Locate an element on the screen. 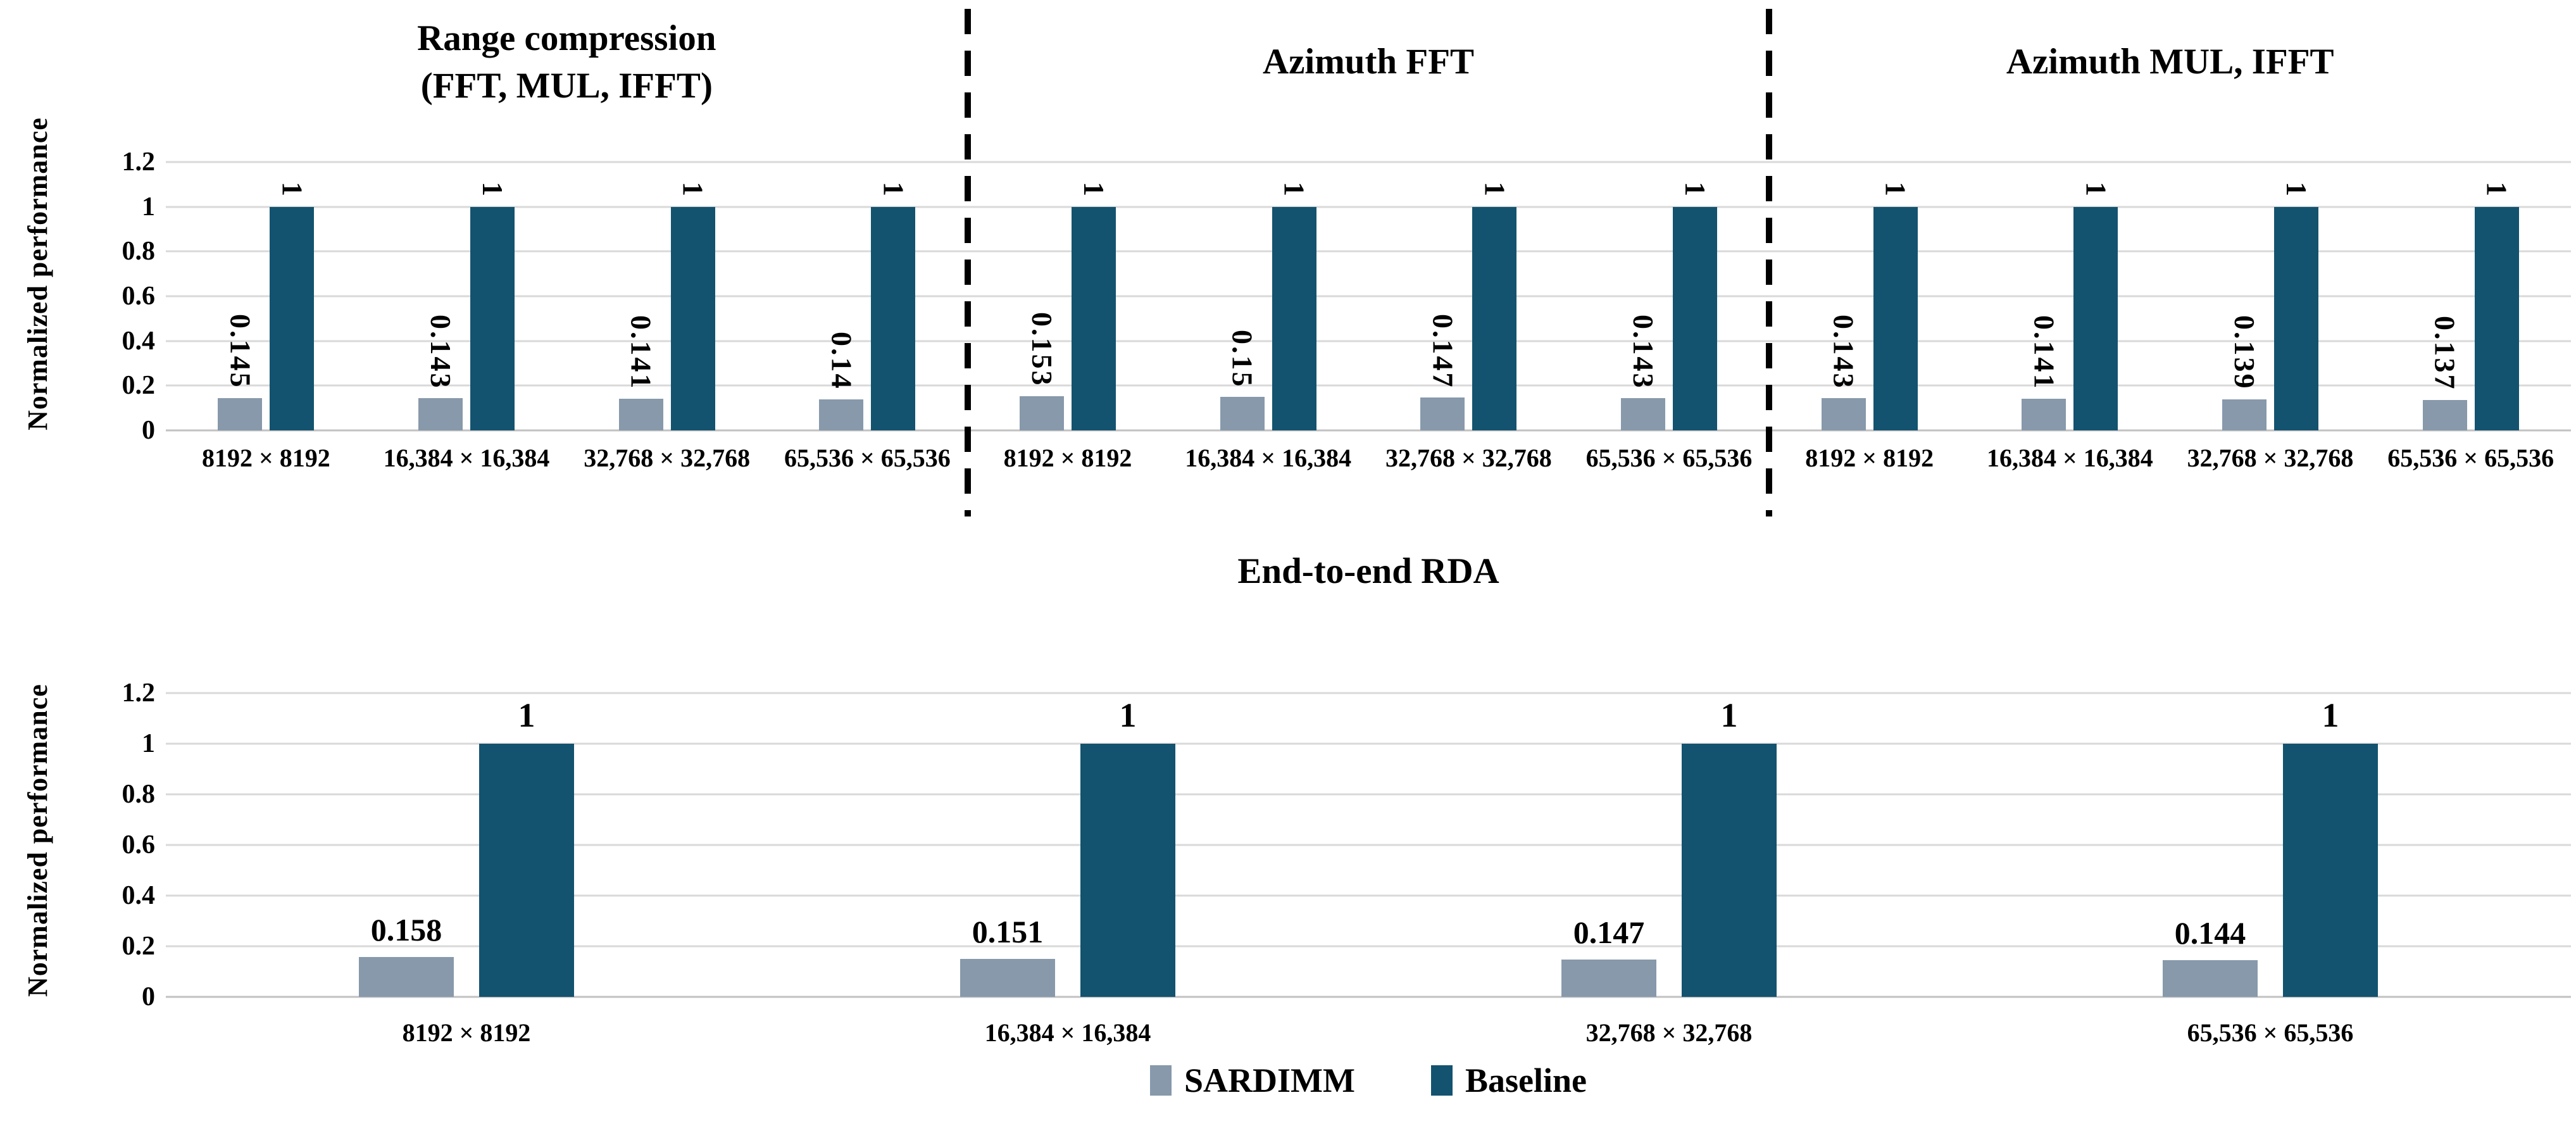 The width and height of the screenshot is (2576, 1126). category-label: 16,384 × 16,384 is located at coordinates (2069, 458).